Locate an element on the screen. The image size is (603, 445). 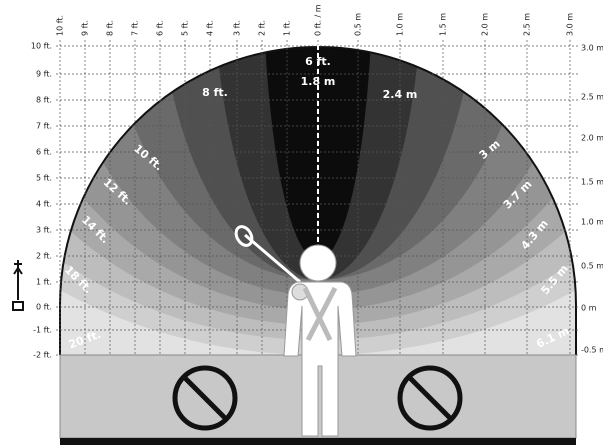
left-axis-label: 3 ft. is located at coordinates (44, 230).